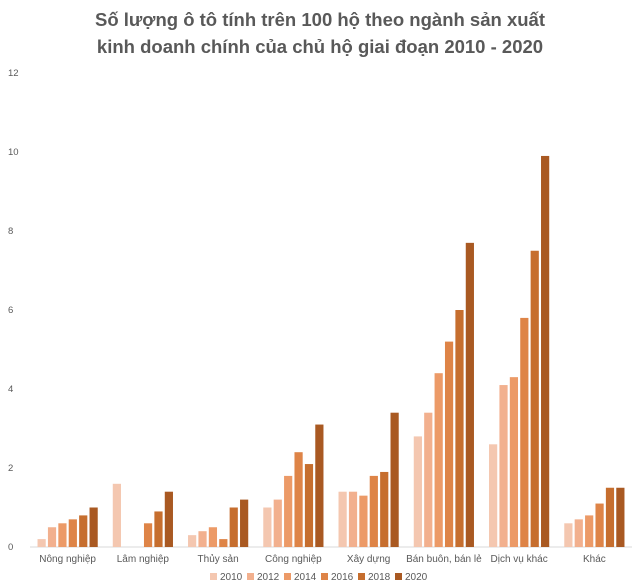 The image size is (640, 588). I want to click on y-axis-ticks: 0 2 4 6 8 10 12, so click(13, 310).